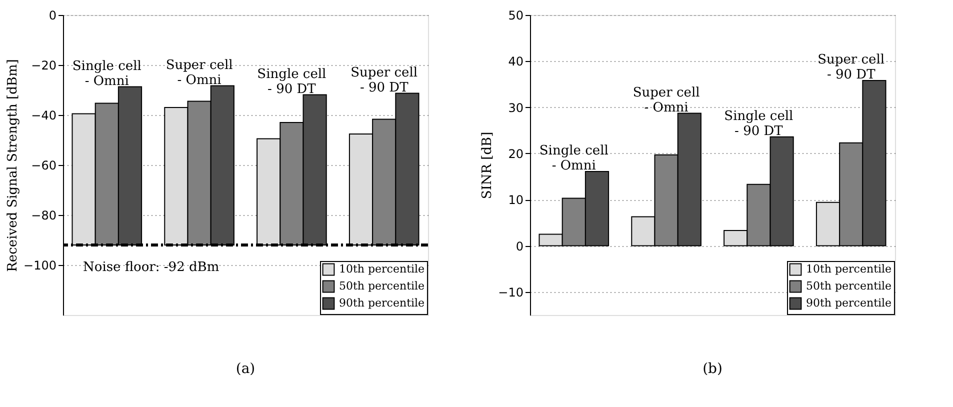  I want to click on y-tick-label: 50, so click(516, 15).